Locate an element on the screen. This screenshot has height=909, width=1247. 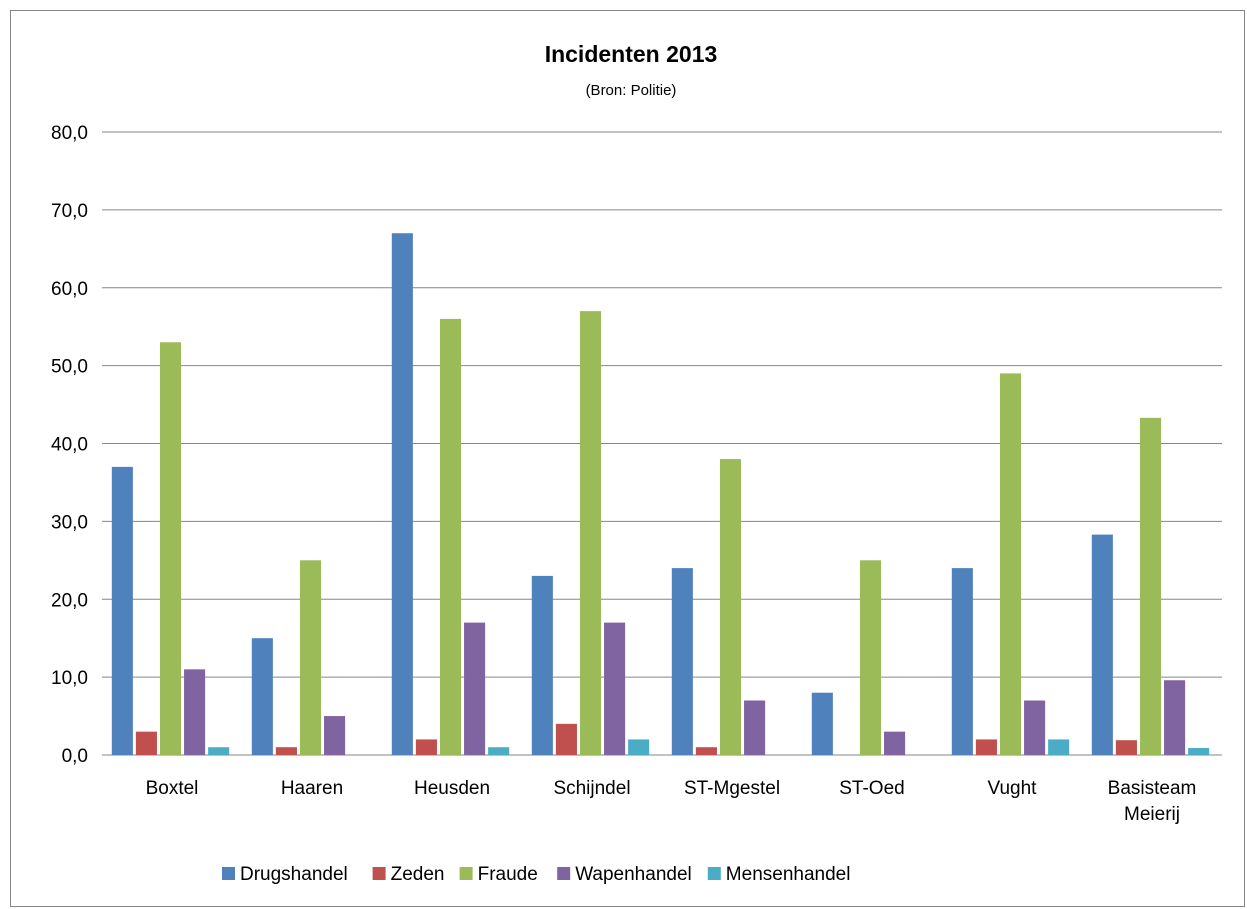
category-label: Basisteam Meierij is located at coordinates (1152, 801).